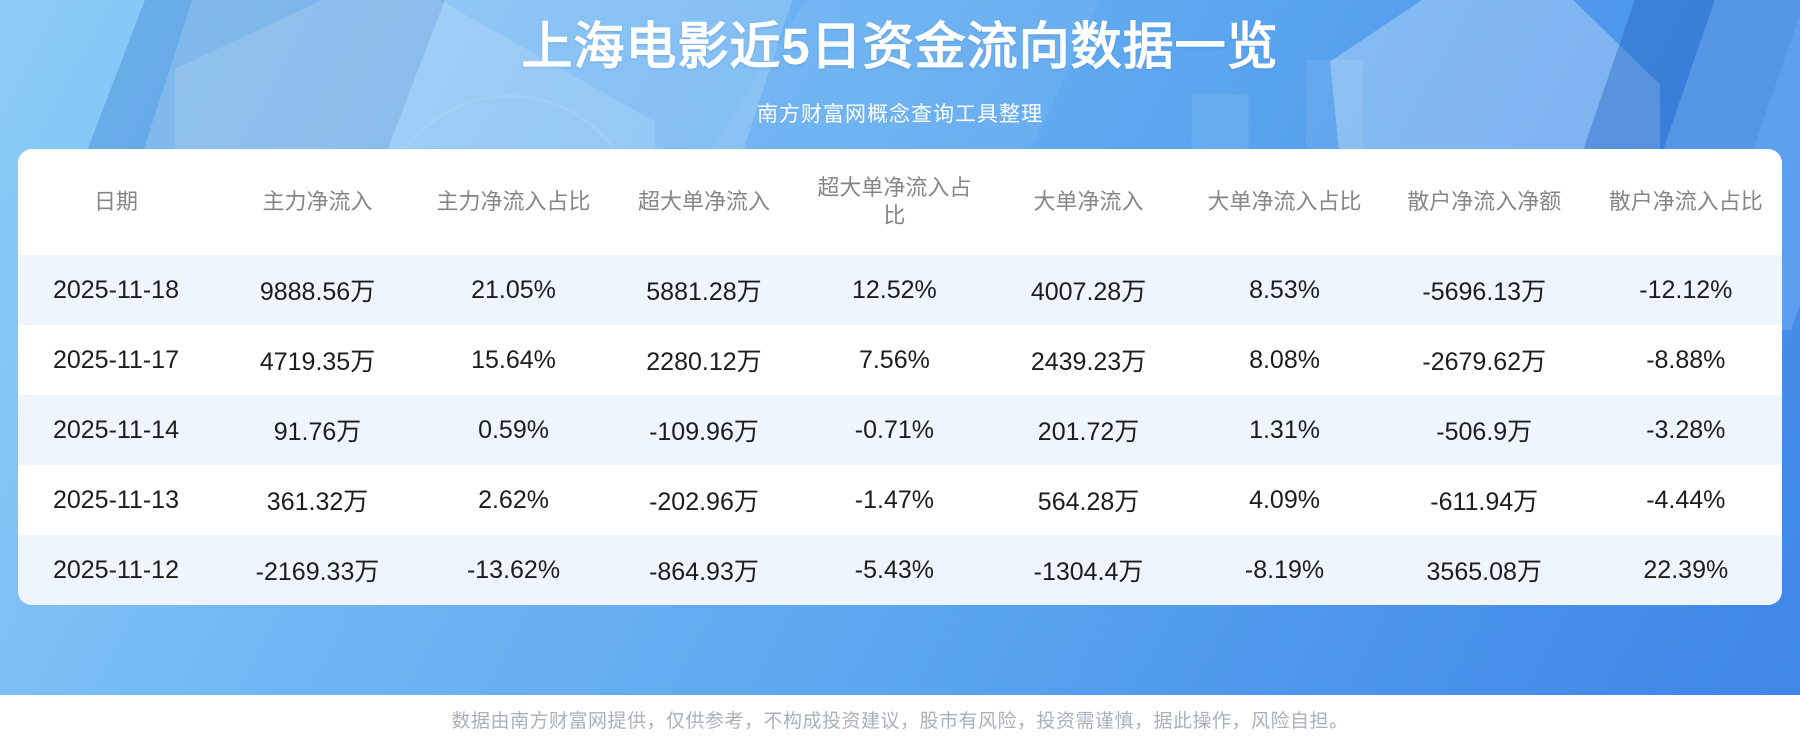  I want to click on cell-retail-net-ratio: -4.44%, so click(1686, 499).